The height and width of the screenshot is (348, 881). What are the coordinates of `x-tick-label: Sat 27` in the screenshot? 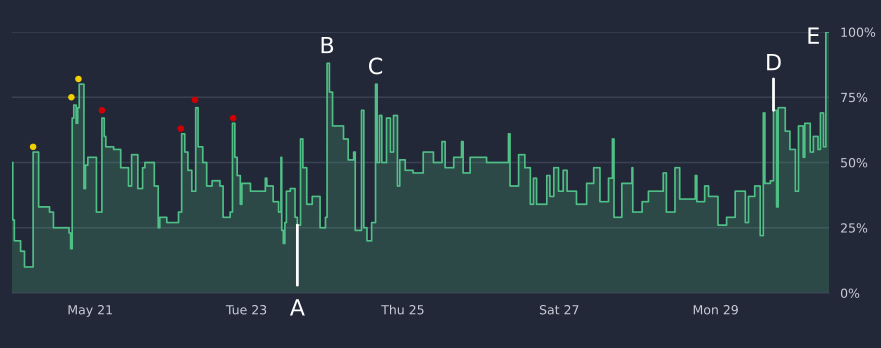 It's located at (559, 309).